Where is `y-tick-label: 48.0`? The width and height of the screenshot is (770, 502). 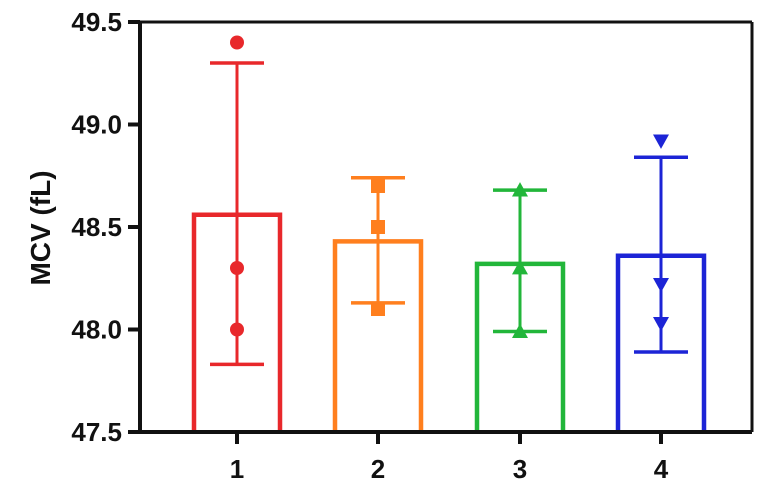 y-tick-label: 48.0 is located at coordinates (96, 330).